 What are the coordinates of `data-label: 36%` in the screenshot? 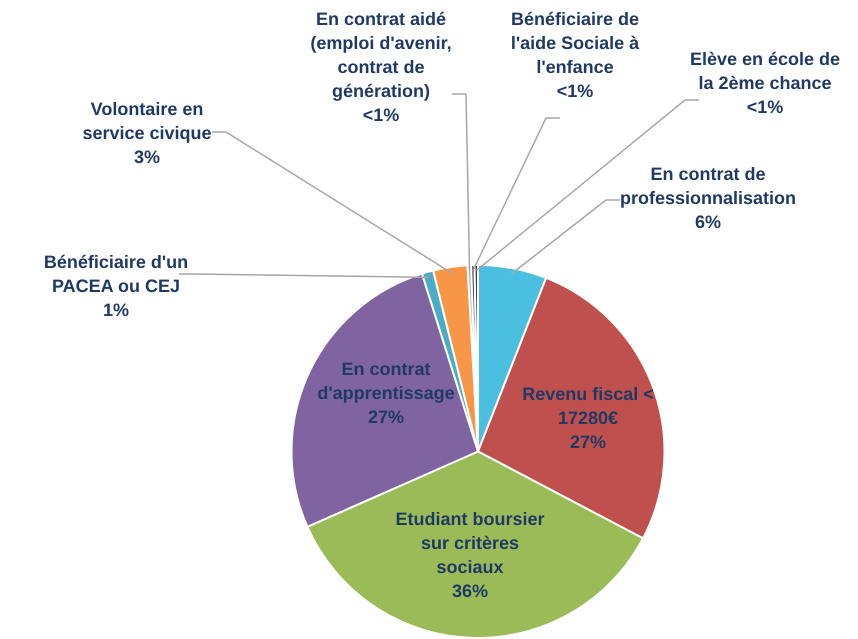 It's located at (470, 590).